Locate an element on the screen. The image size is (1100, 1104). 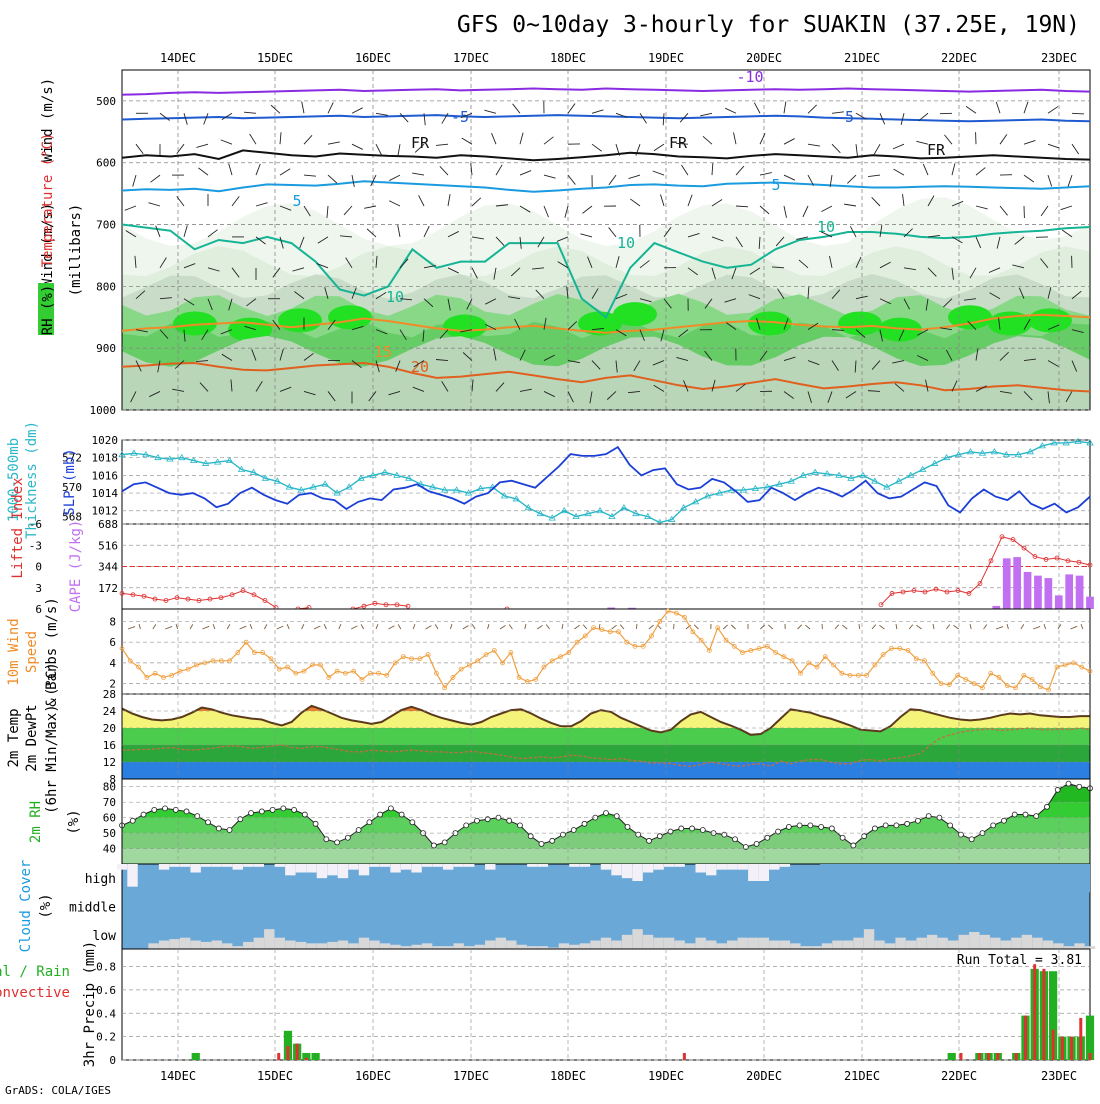
date-label-top: 16DEC is located at coordinates (373, 58).